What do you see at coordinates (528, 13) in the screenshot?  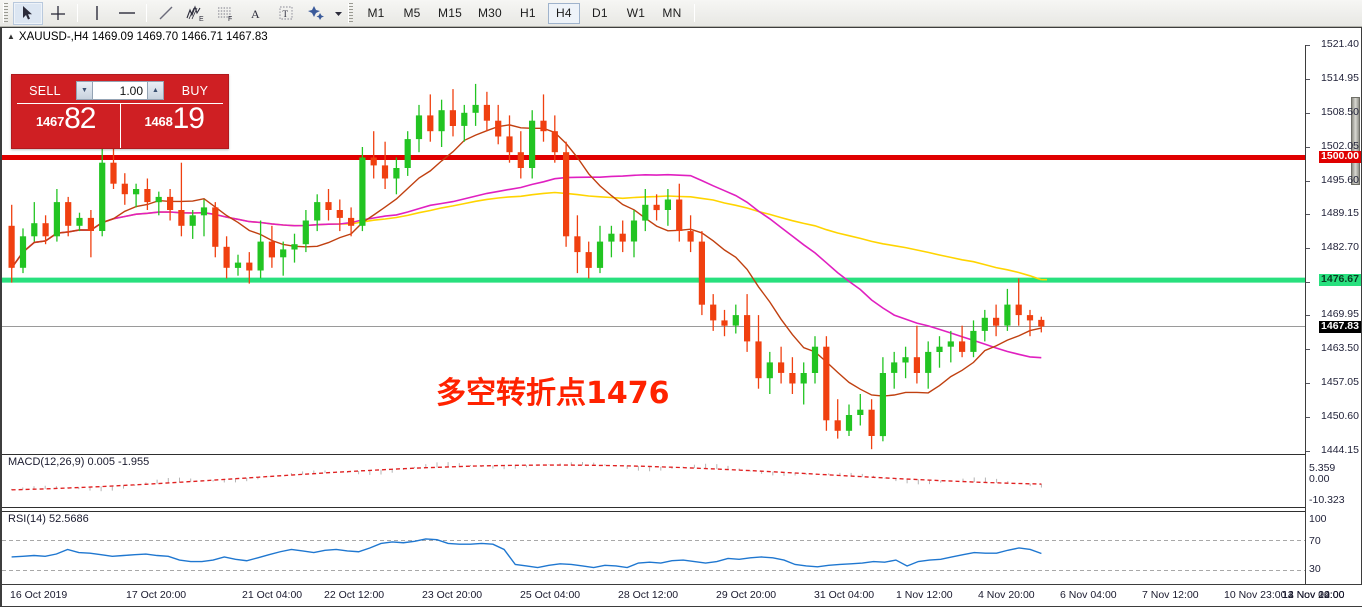 I see `timeframe-h1-button: H1` at bounding box center [528, 13].